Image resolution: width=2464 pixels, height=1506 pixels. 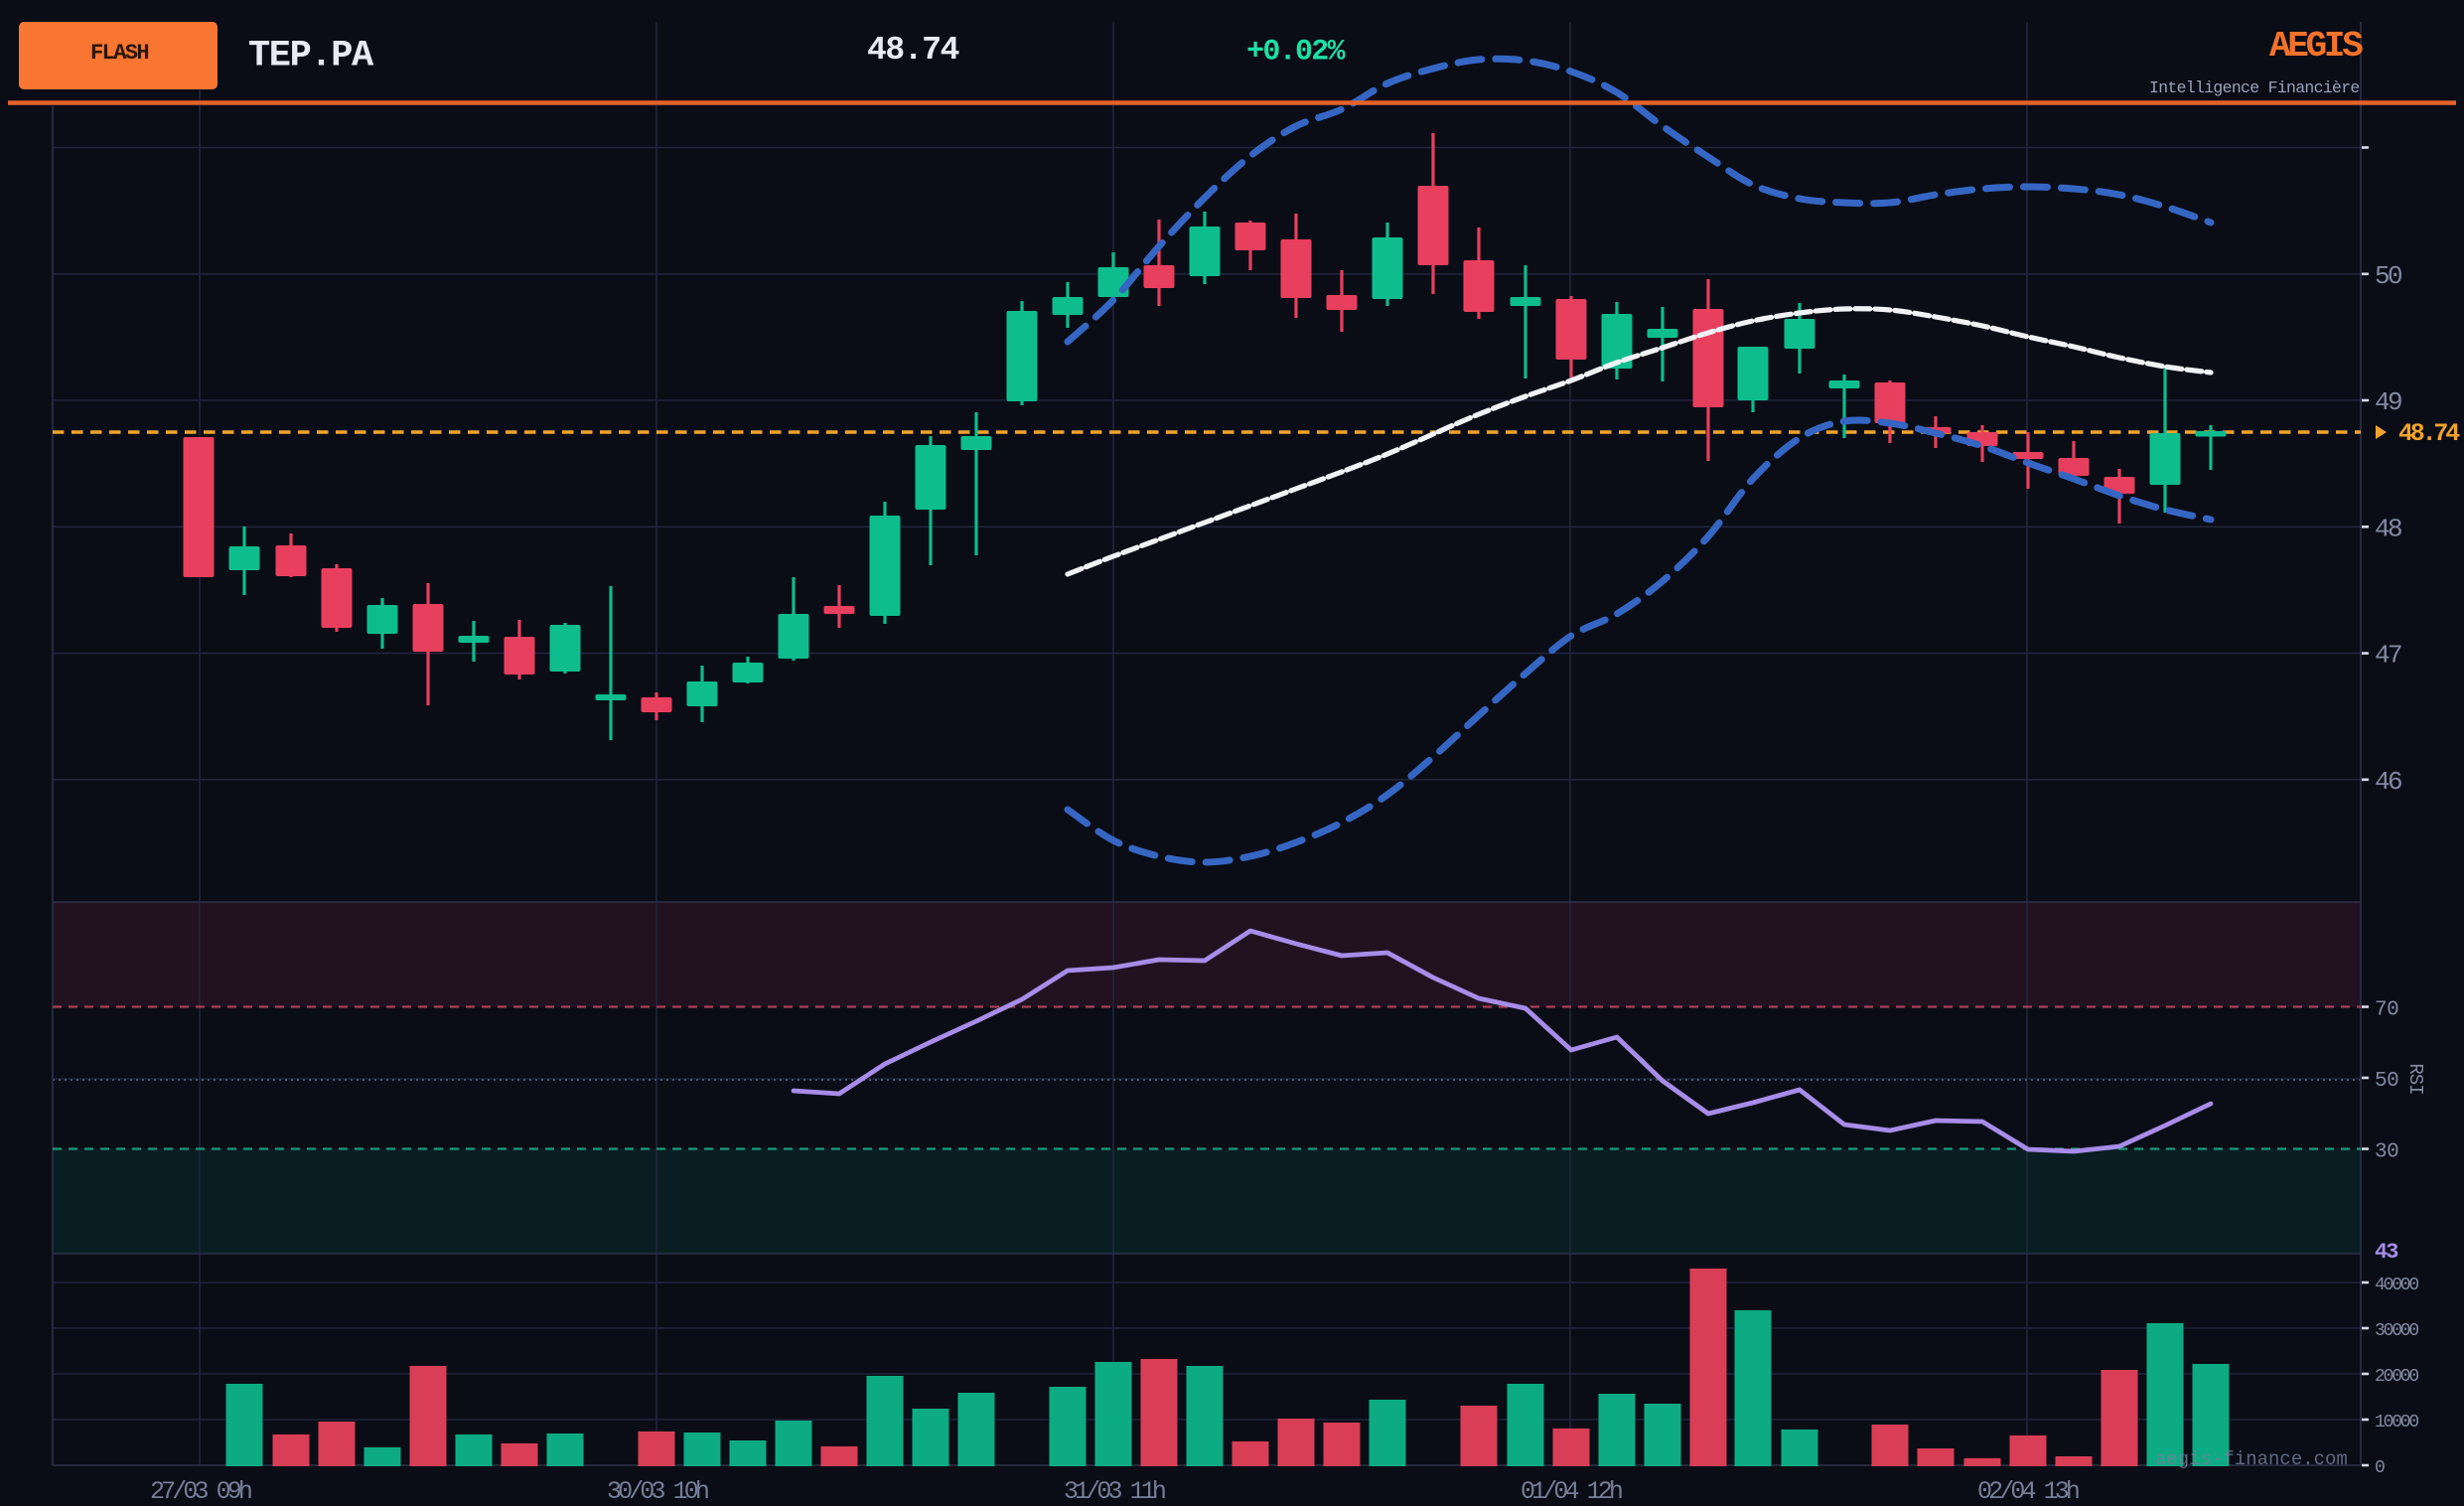 I want to click on svg-text: 01/04 12h, so click(x=1571, y=1491).